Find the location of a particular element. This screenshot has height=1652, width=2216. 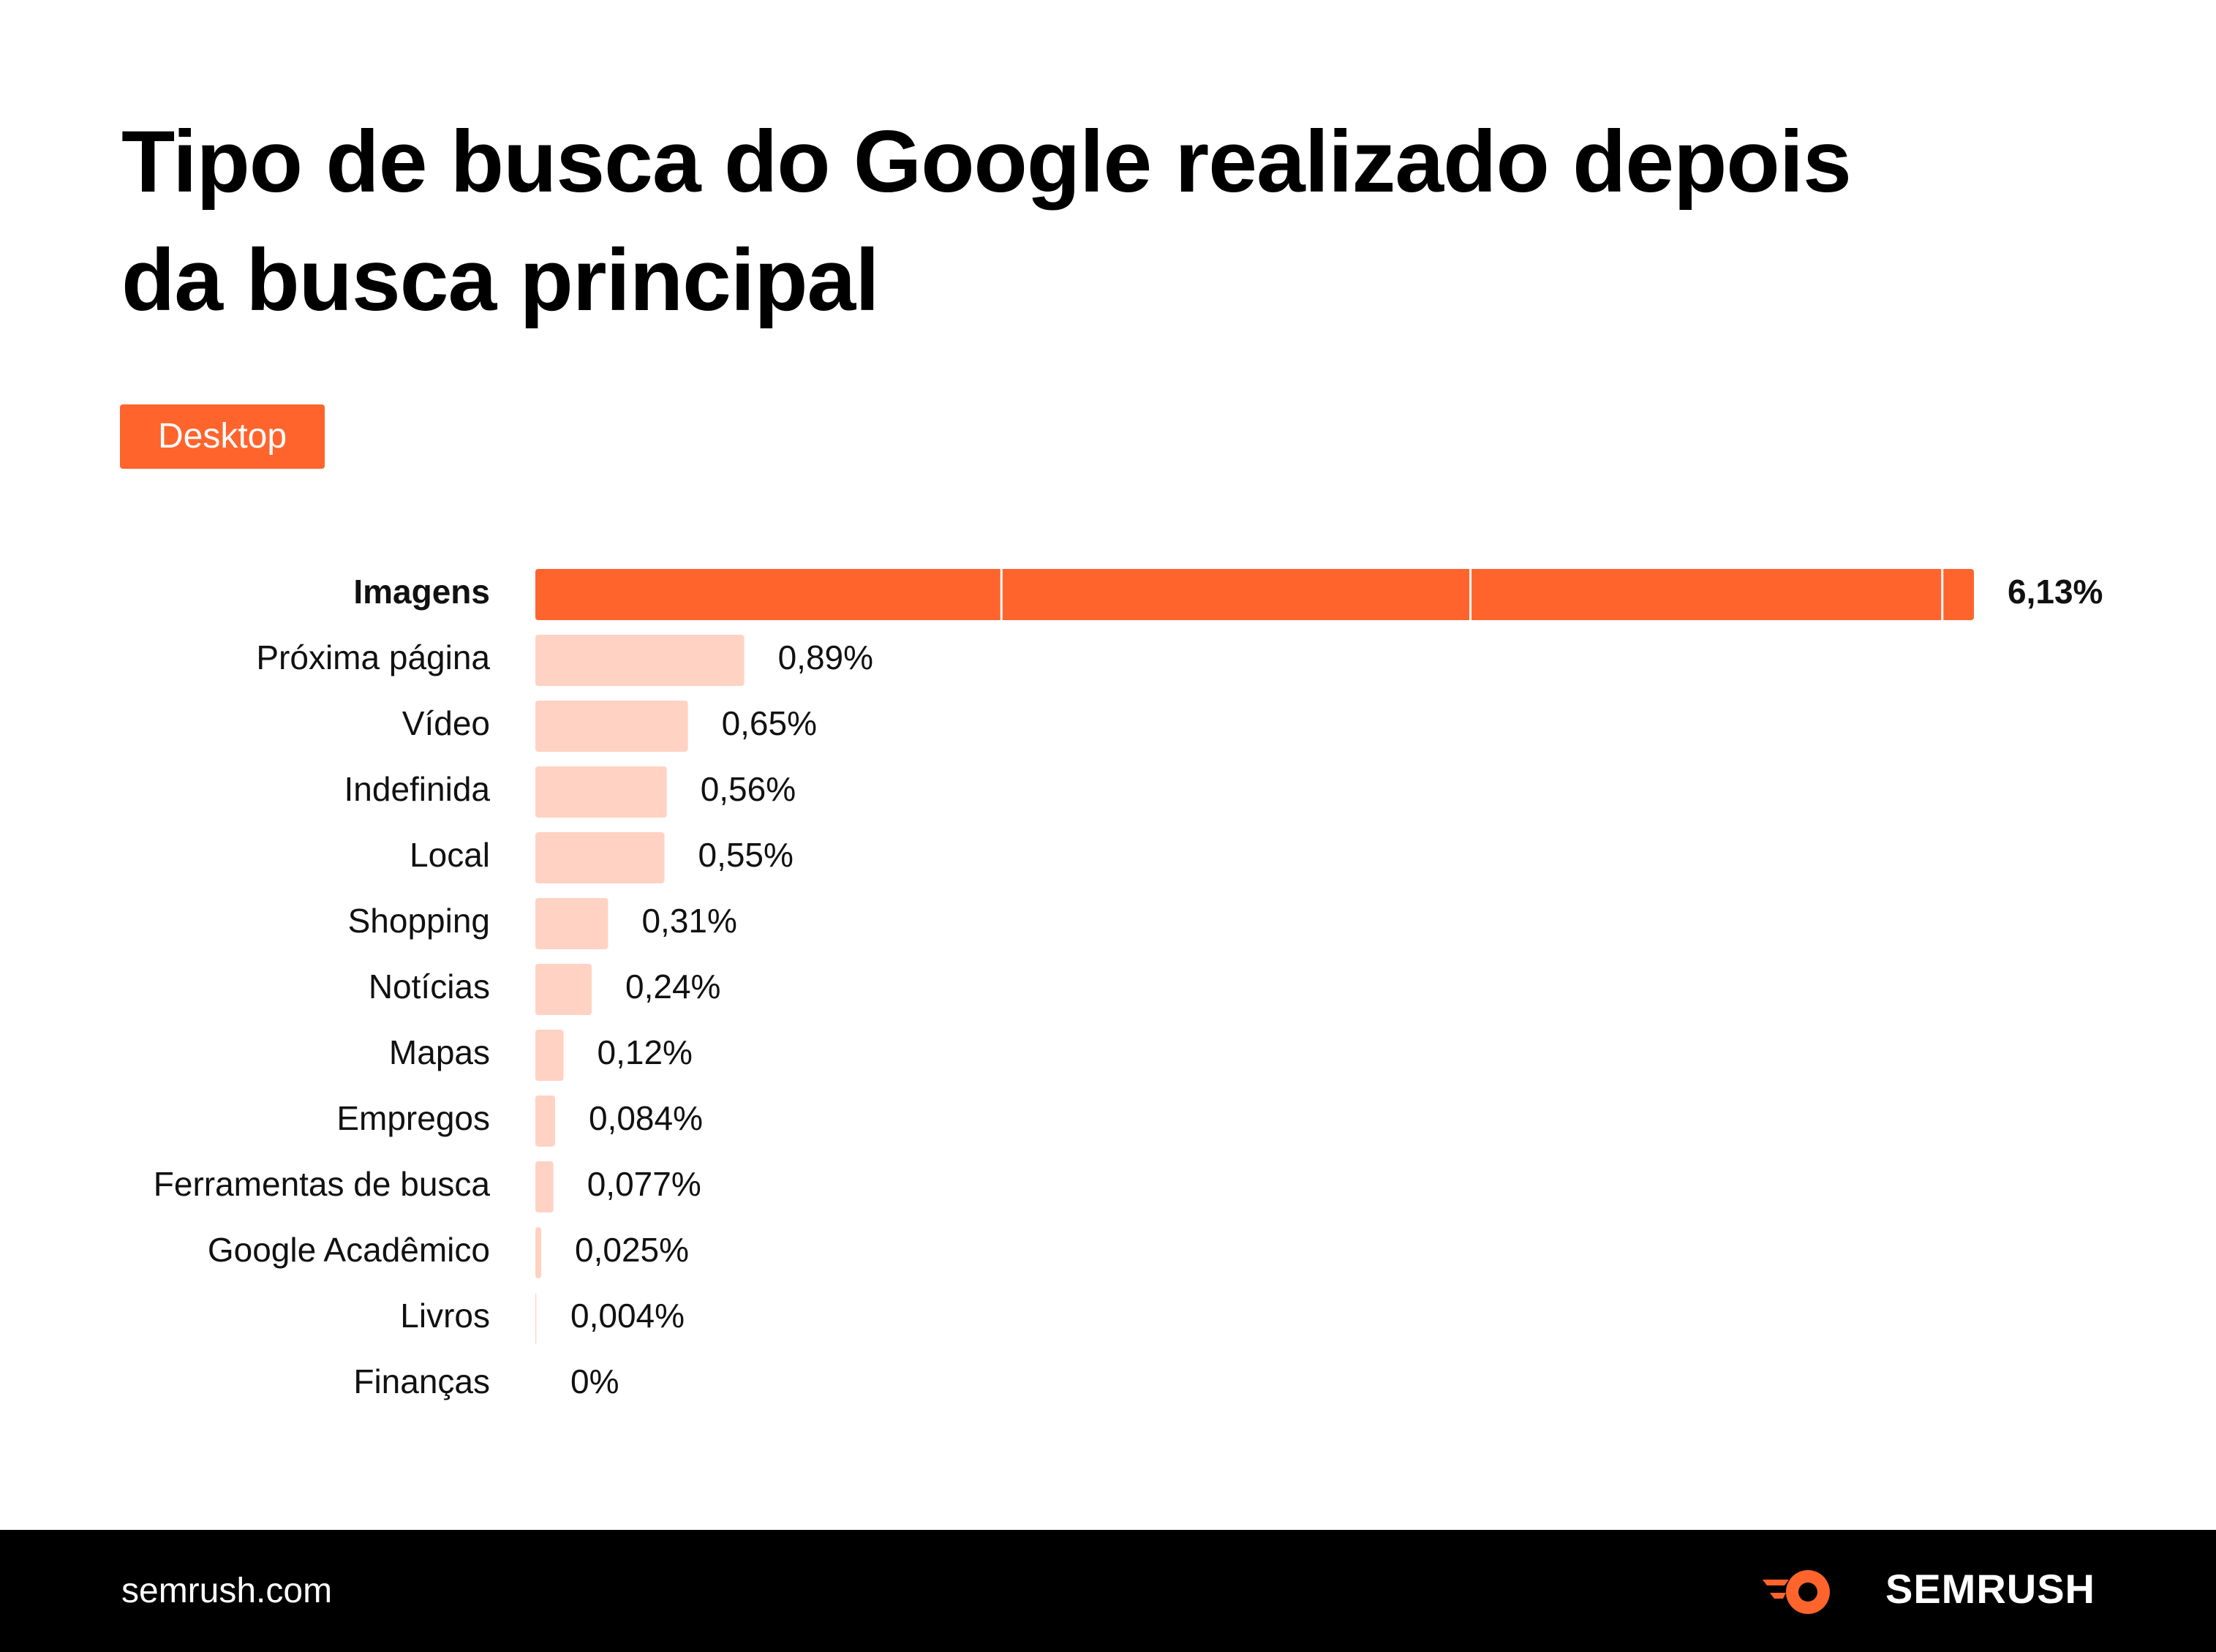

category-label: Livros is located at coordinates (445, 1316).